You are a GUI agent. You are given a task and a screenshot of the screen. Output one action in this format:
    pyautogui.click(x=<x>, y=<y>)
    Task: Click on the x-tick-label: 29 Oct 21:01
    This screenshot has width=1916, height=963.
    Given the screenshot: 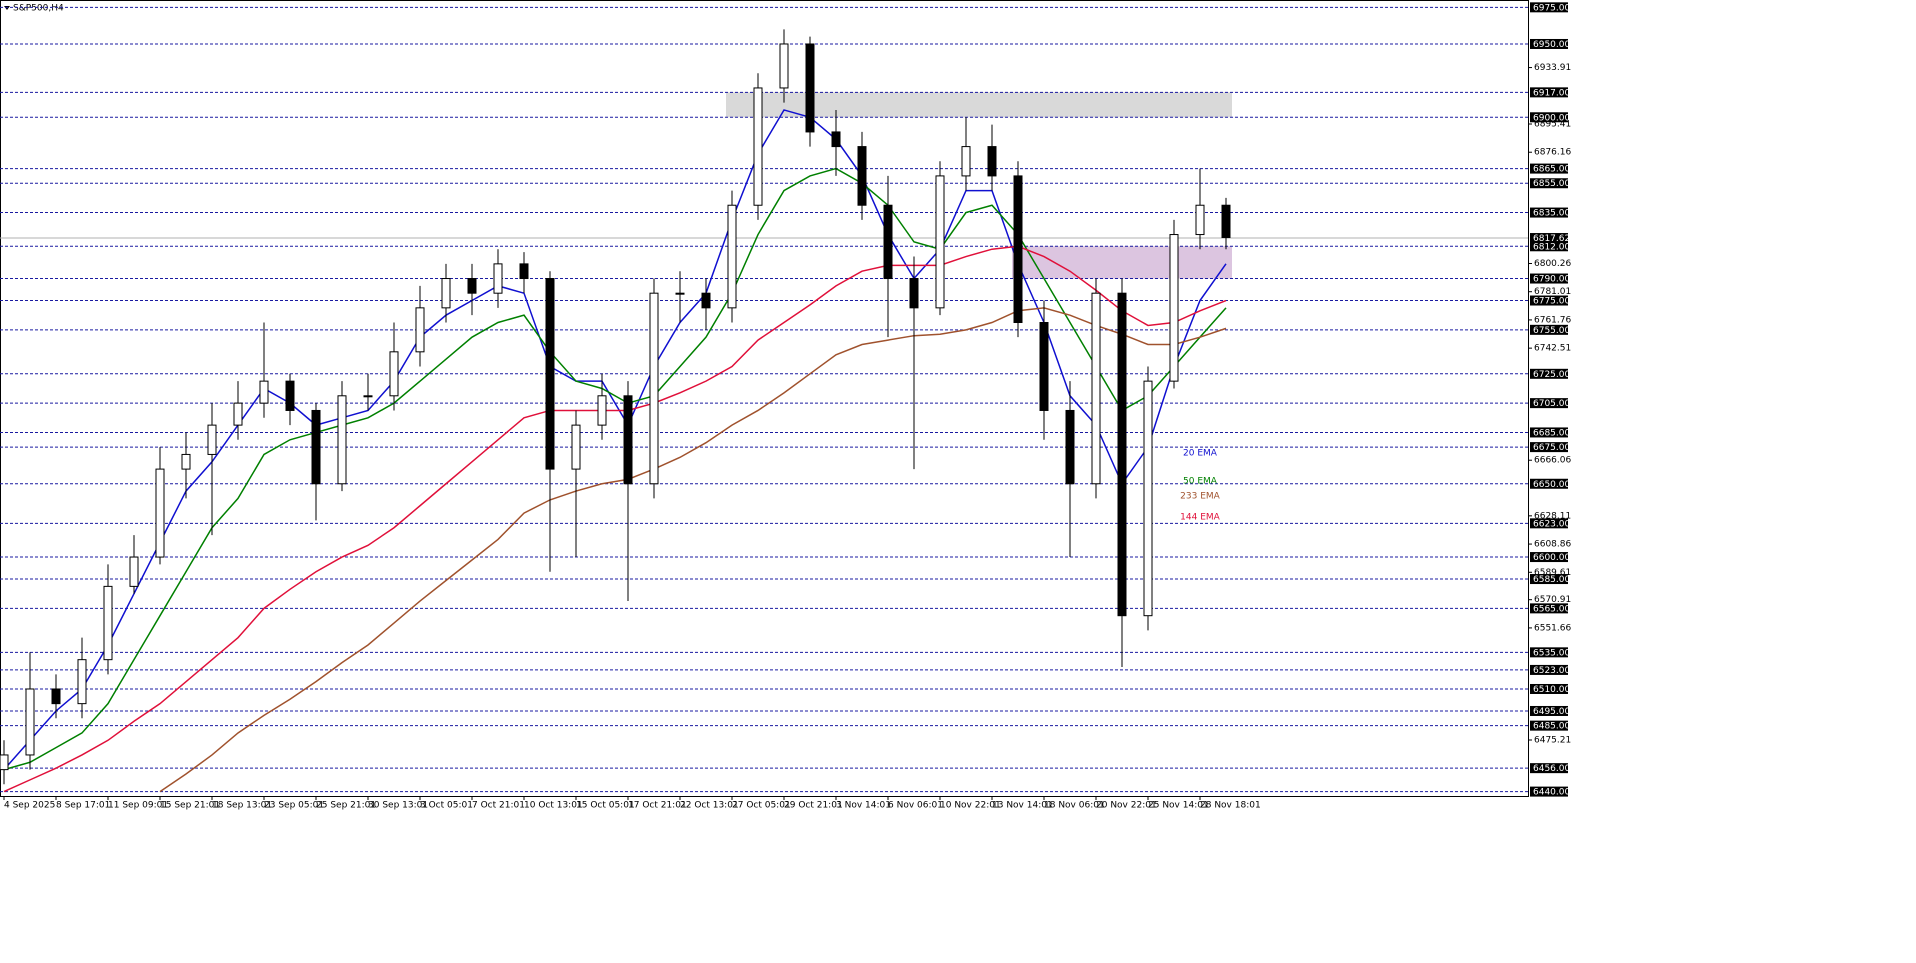 What is the action you would take?
    pyautogui.click(x=813, y=806)
    